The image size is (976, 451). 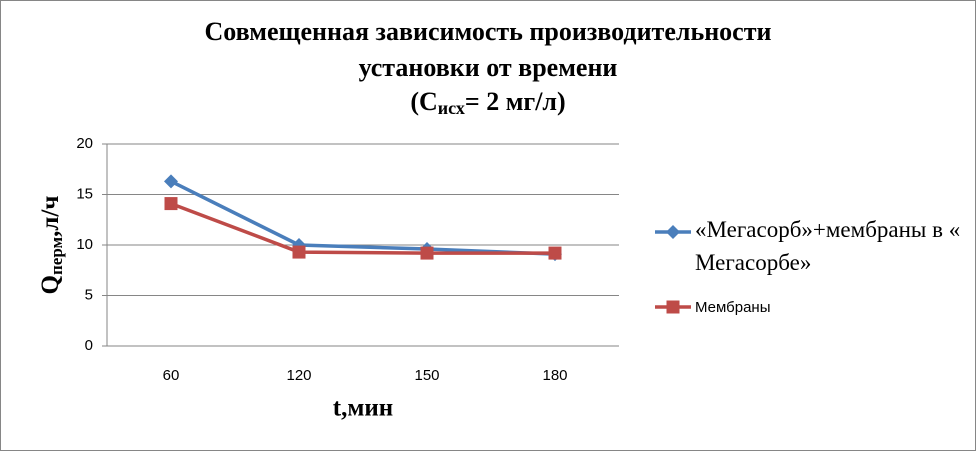 I want to click on series-line, so click(x=362, y=228).